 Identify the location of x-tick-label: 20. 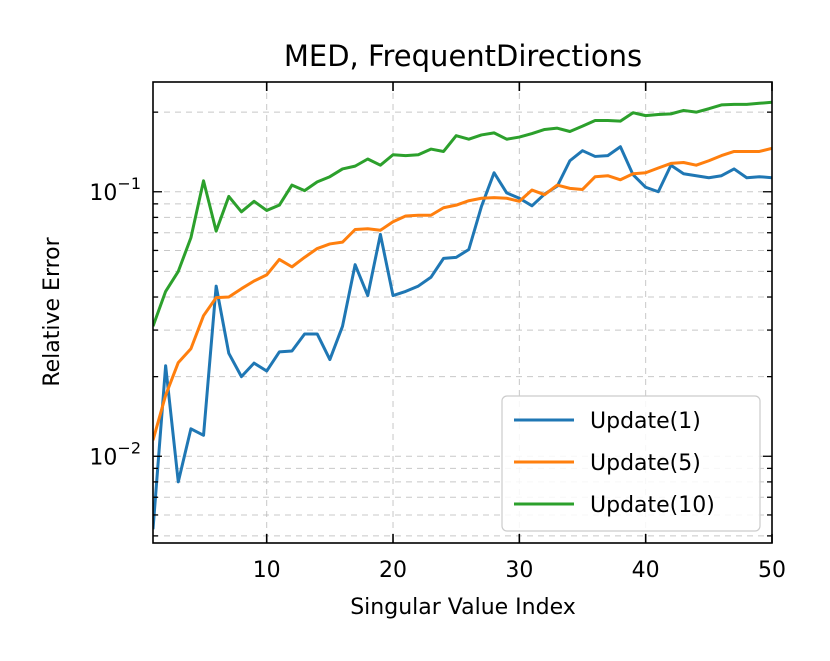
(393, 570).